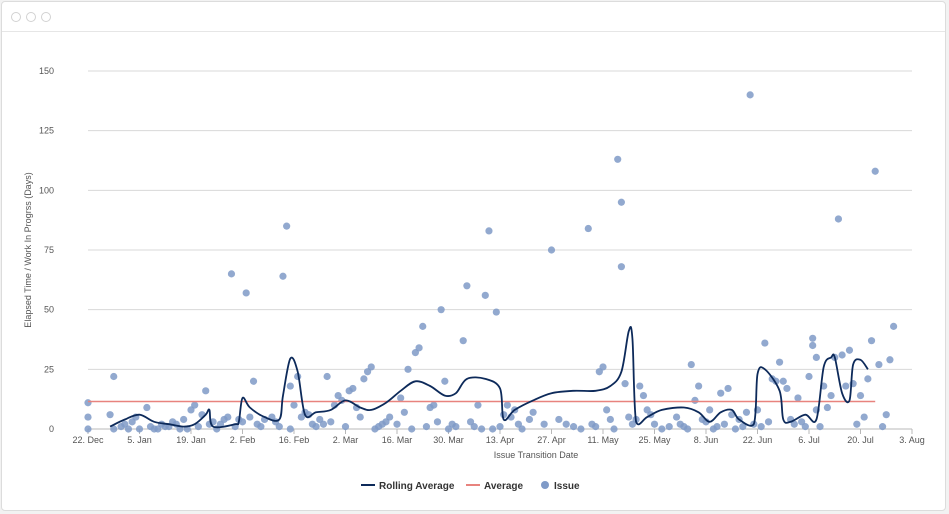 The image size is (949, 514). I want to click on window-minimize-icon, so click(31, 17).